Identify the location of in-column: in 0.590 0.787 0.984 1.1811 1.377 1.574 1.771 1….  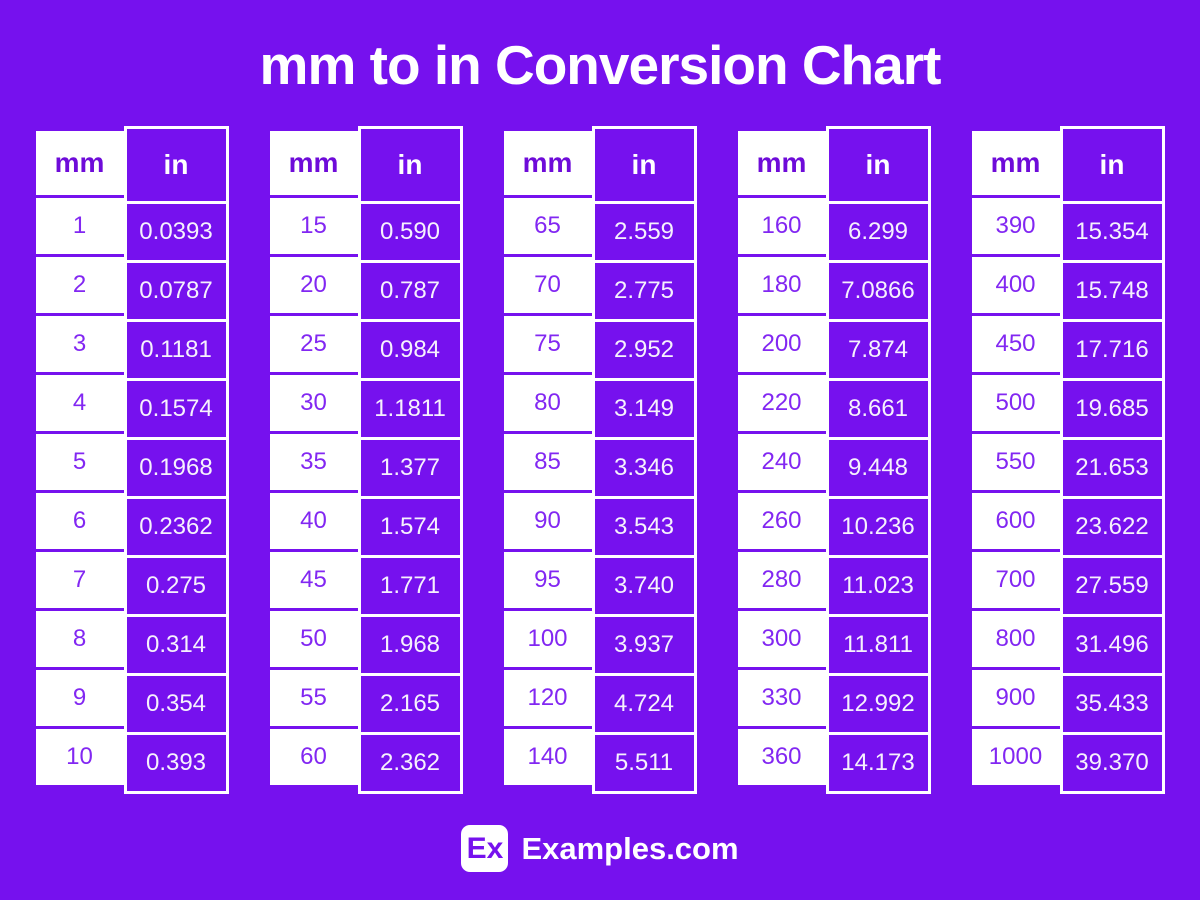
(410, 460).